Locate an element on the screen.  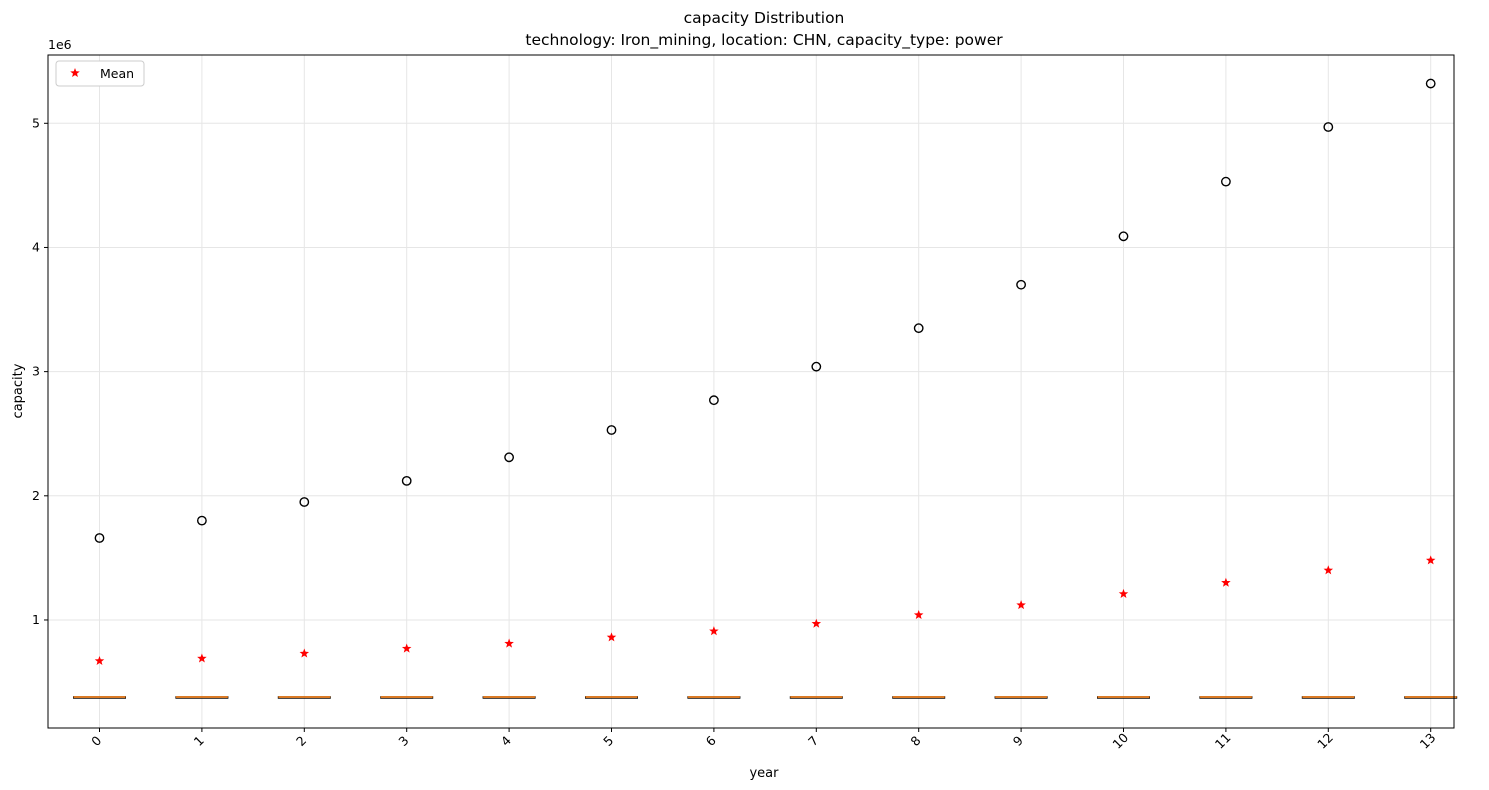
x-tick-label: 10 is located at coordinates (1120, 741).